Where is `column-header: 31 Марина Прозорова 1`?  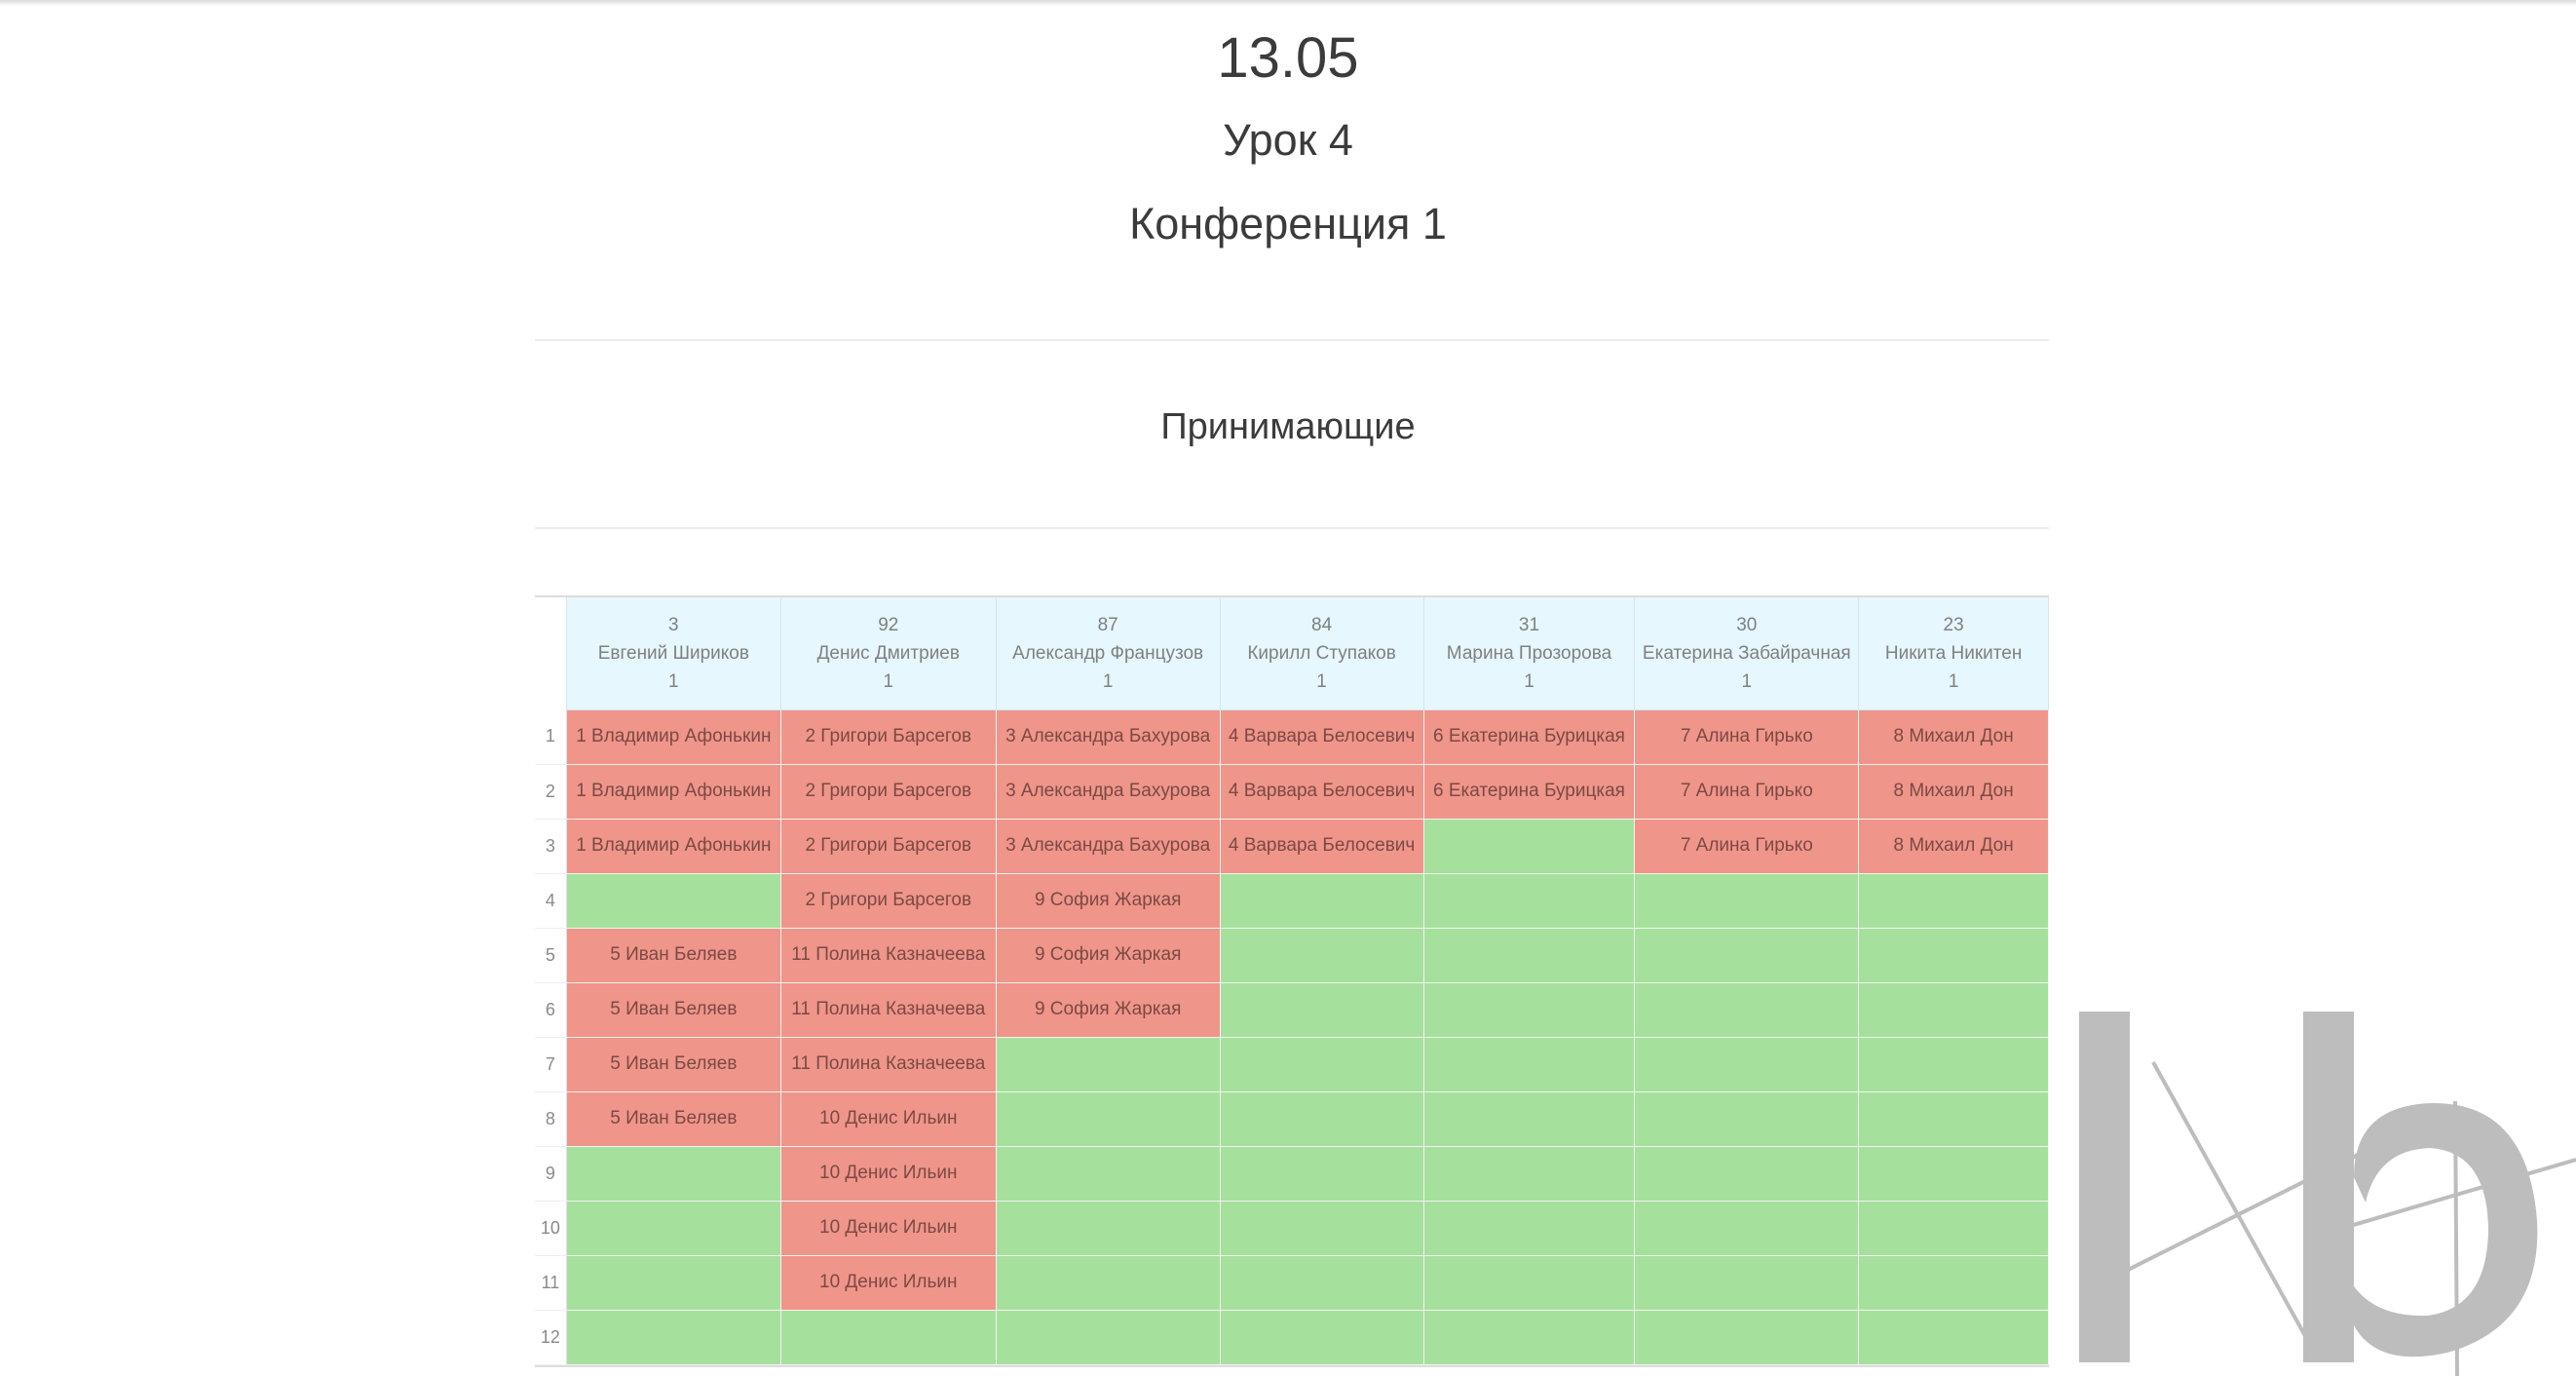
column-header: 31 Марина Прозорова 1 is located at coordinates (1529, 653).